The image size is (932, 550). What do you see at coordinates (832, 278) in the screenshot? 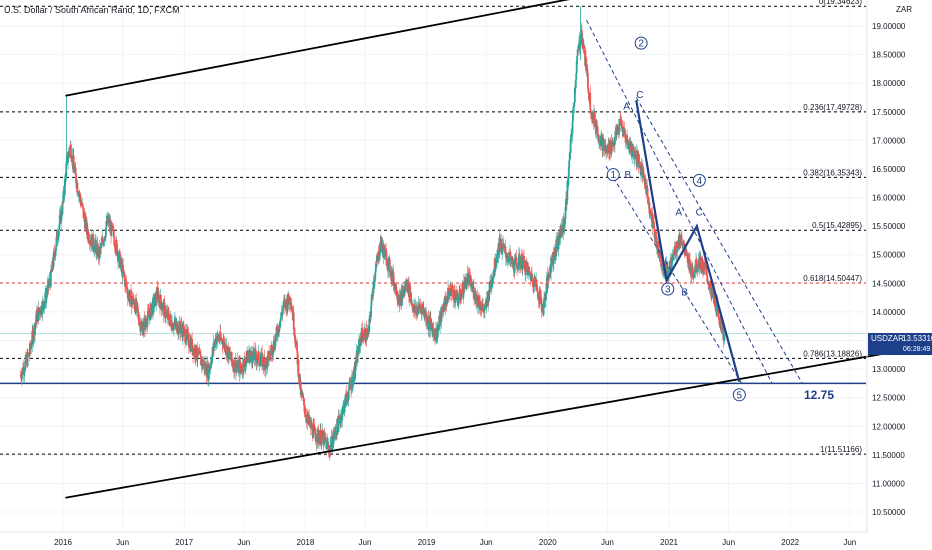
I see `fib-level-label: 0.618(14.50447)` at bounding box center [832, 278].